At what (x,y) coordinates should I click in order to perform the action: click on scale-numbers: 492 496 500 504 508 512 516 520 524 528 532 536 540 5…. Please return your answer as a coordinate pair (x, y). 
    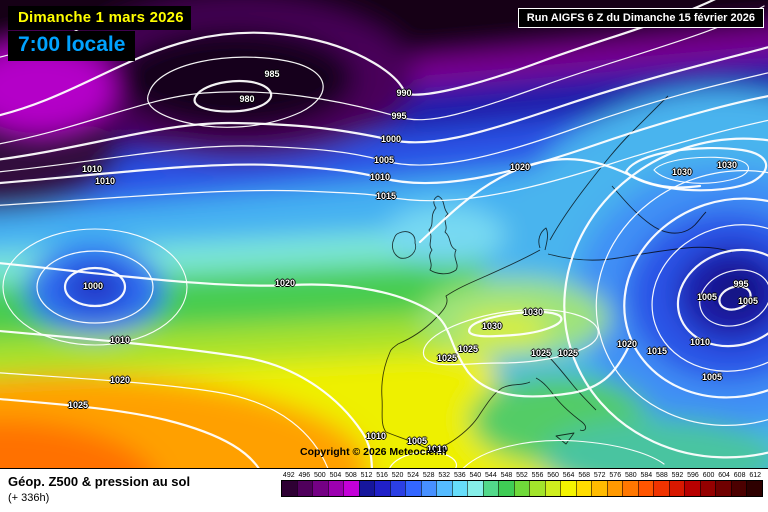
    Looking at the image, I should click on (522, 475).